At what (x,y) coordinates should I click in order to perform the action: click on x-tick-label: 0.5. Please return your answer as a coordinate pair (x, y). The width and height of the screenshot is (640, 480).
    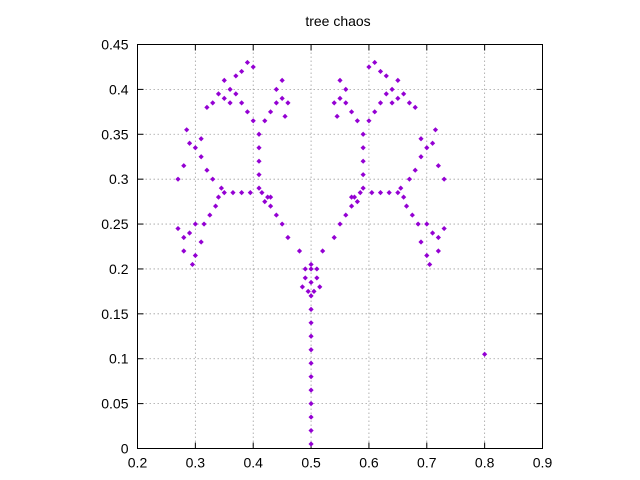
    Looking at the image, I should click on (311, 463).